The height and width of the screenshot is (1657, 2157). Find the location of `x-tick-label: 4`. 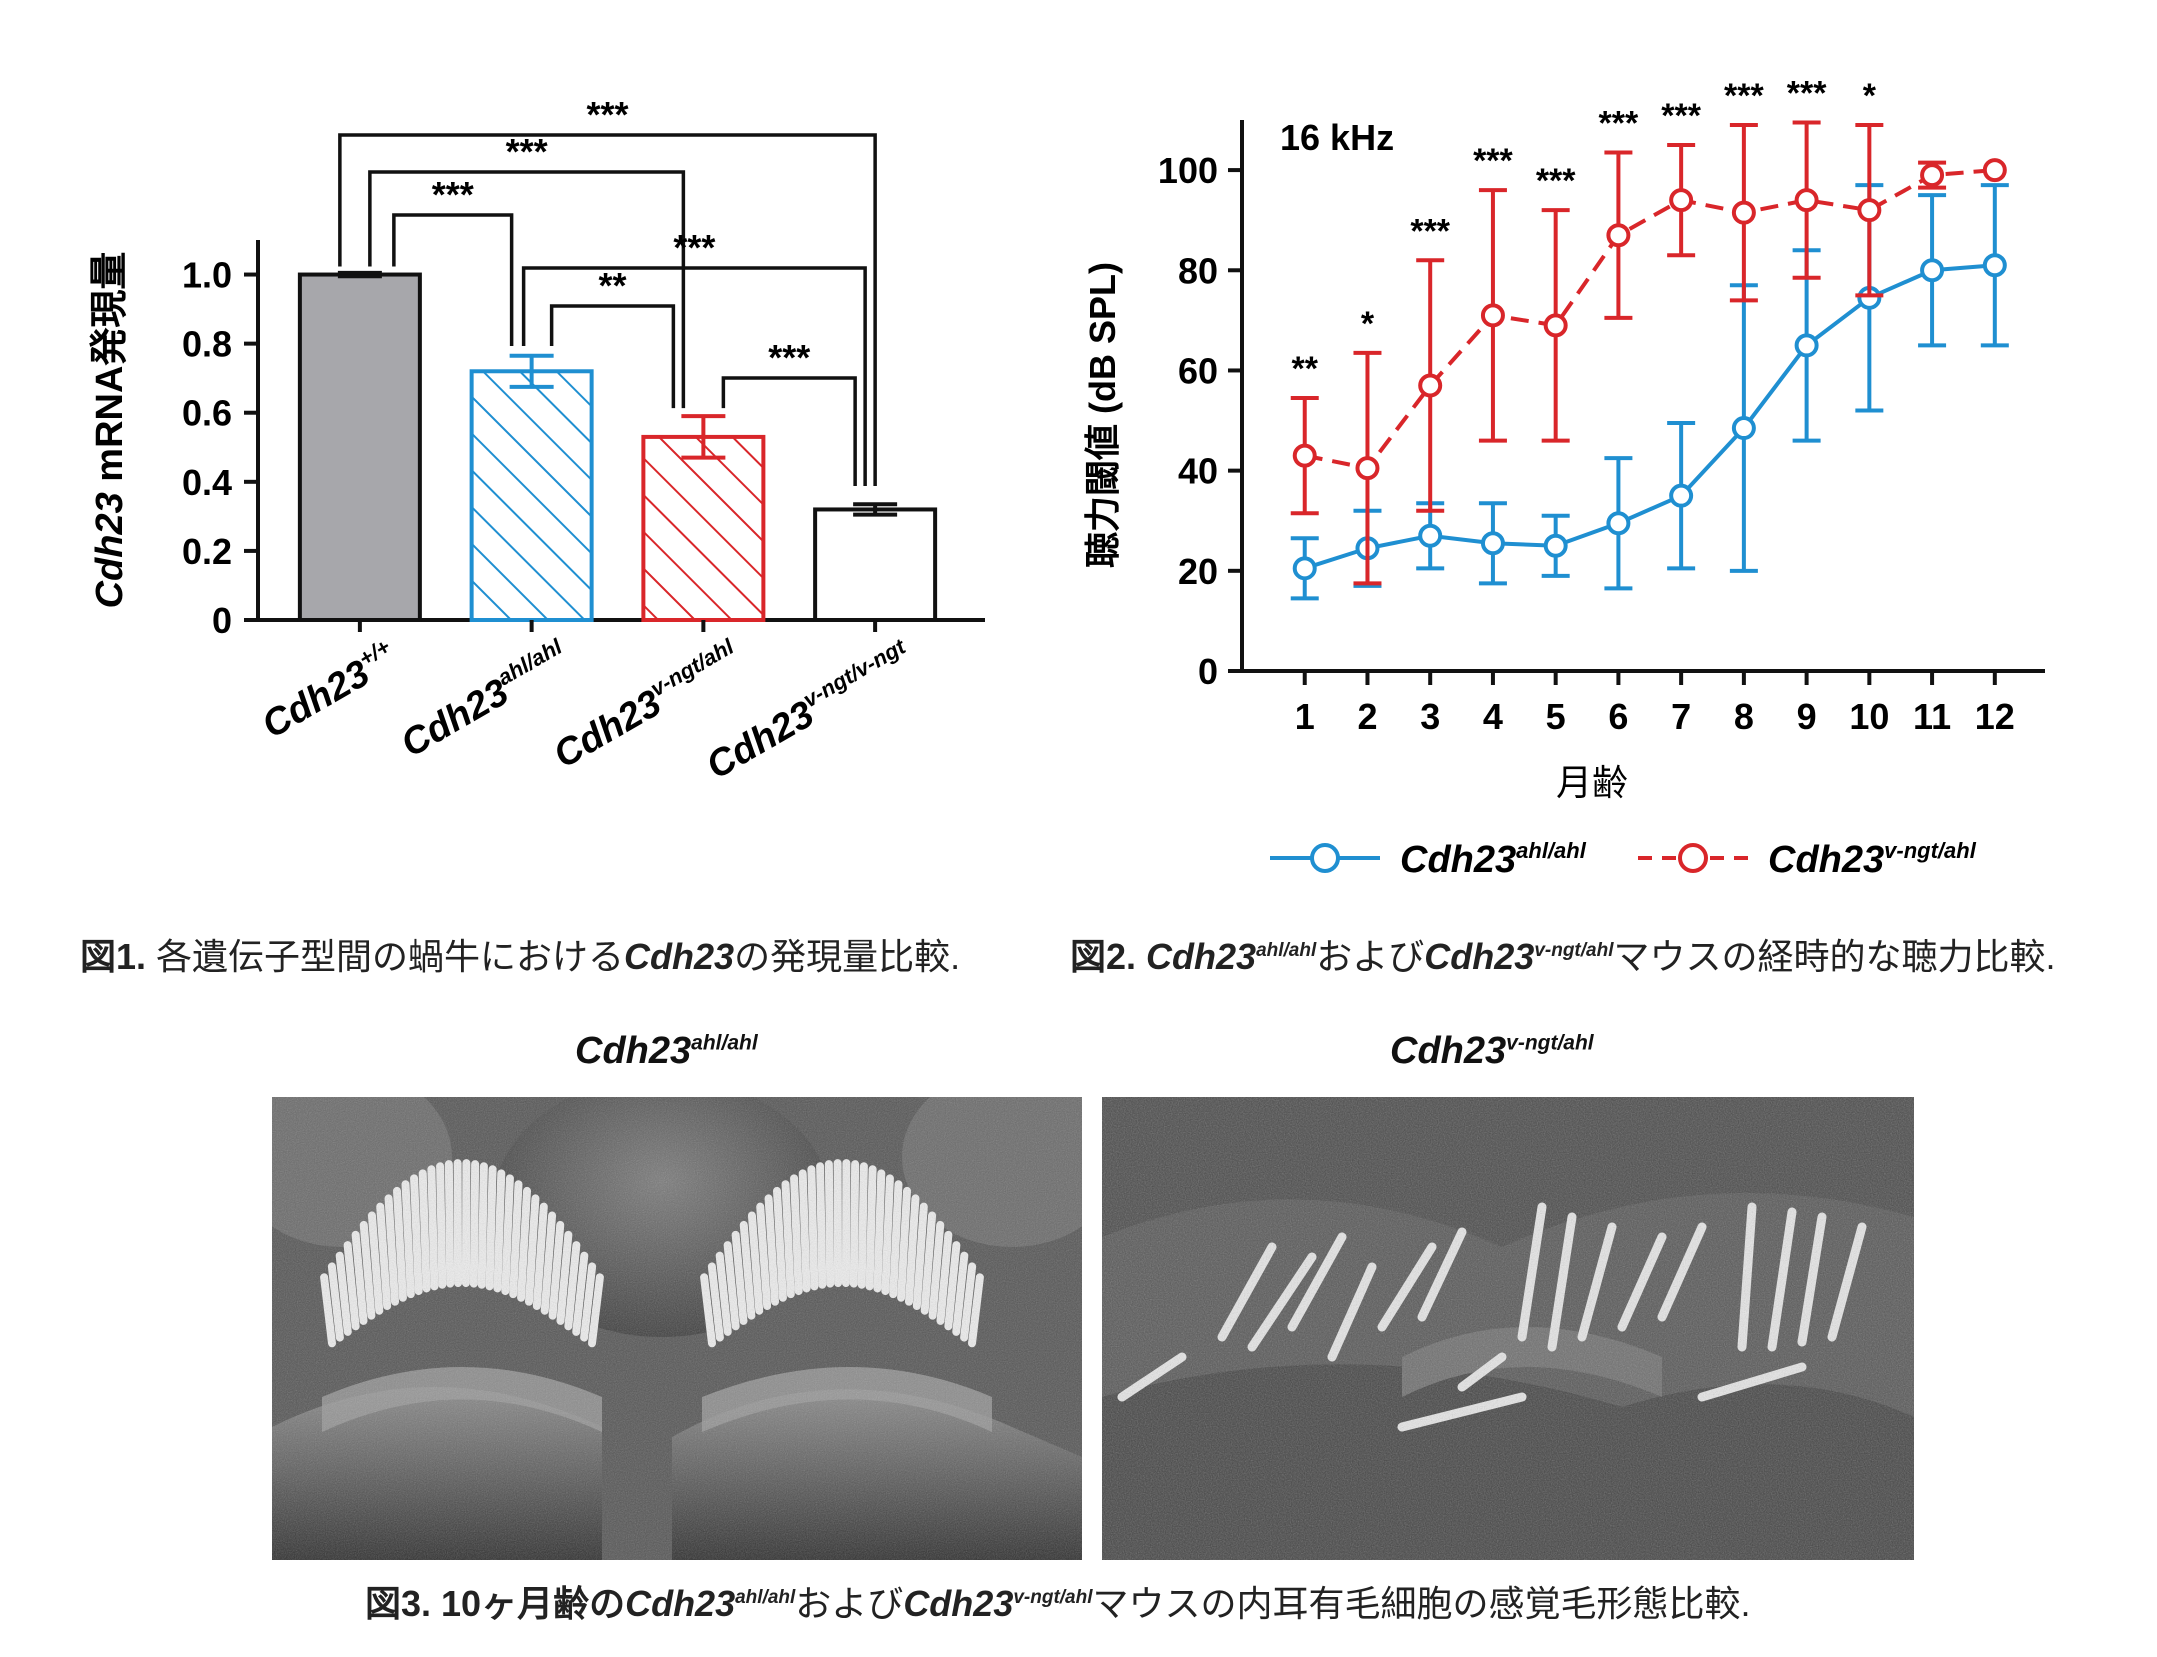

x-tick-label: 4 is located at coordinates (1493, 716).